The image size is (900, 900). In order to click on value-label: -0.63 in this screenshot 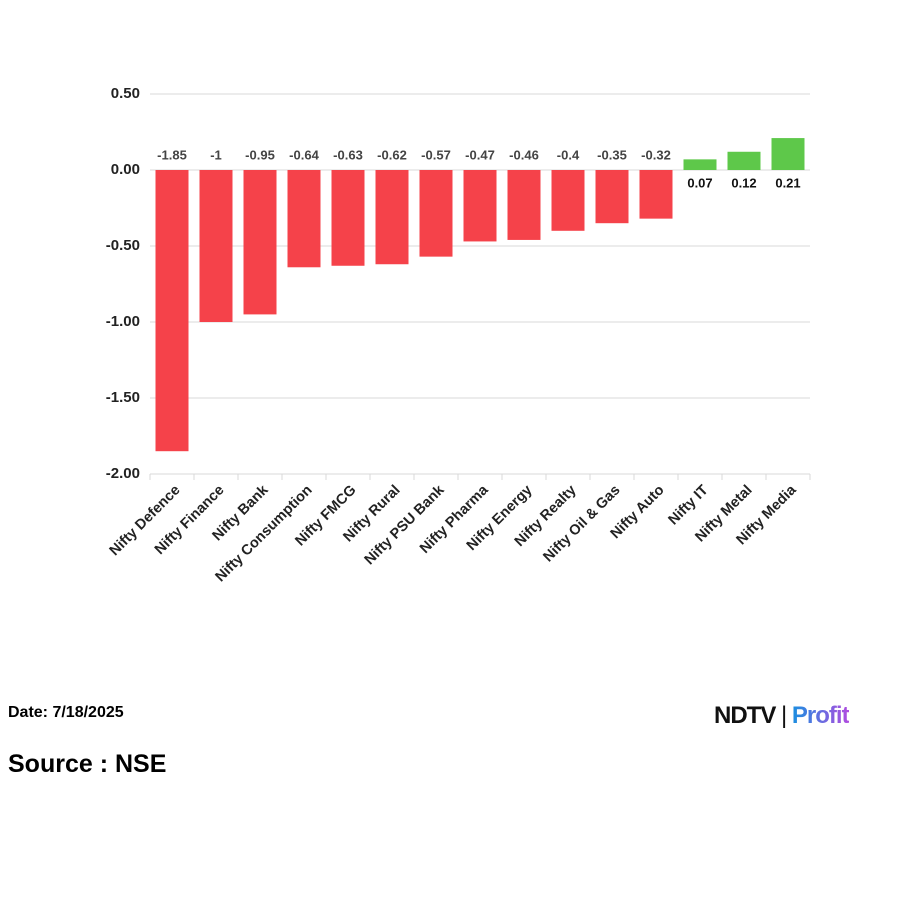, I will do `click(348, 154)`.